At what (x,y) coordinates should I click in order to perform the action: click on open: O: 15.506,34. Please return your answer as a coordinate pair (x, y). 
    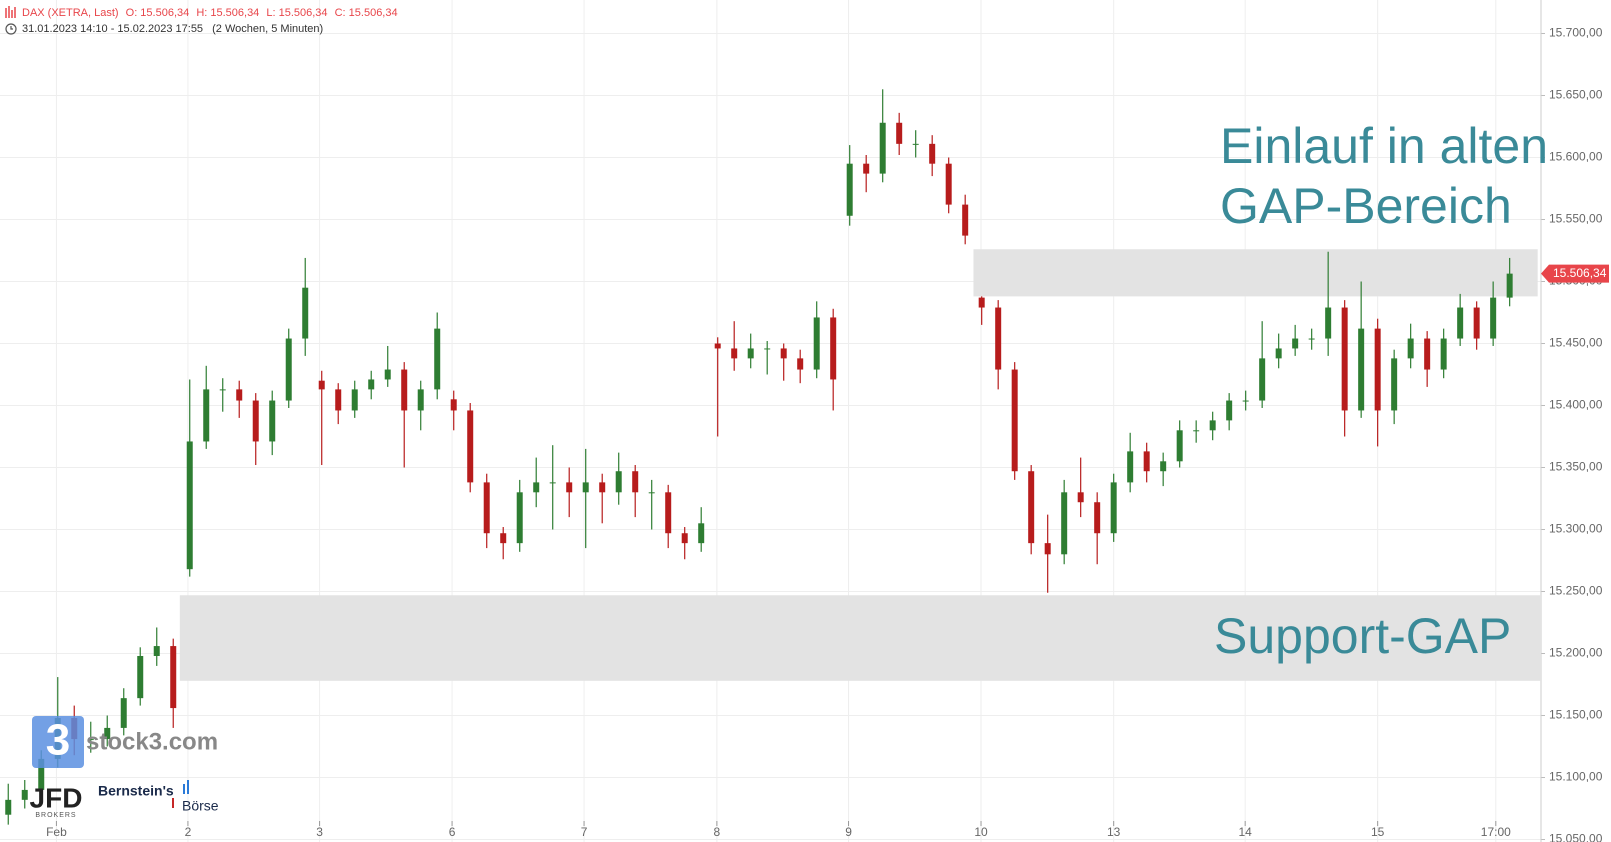
    Looking at the image, I should click on (158, 13).